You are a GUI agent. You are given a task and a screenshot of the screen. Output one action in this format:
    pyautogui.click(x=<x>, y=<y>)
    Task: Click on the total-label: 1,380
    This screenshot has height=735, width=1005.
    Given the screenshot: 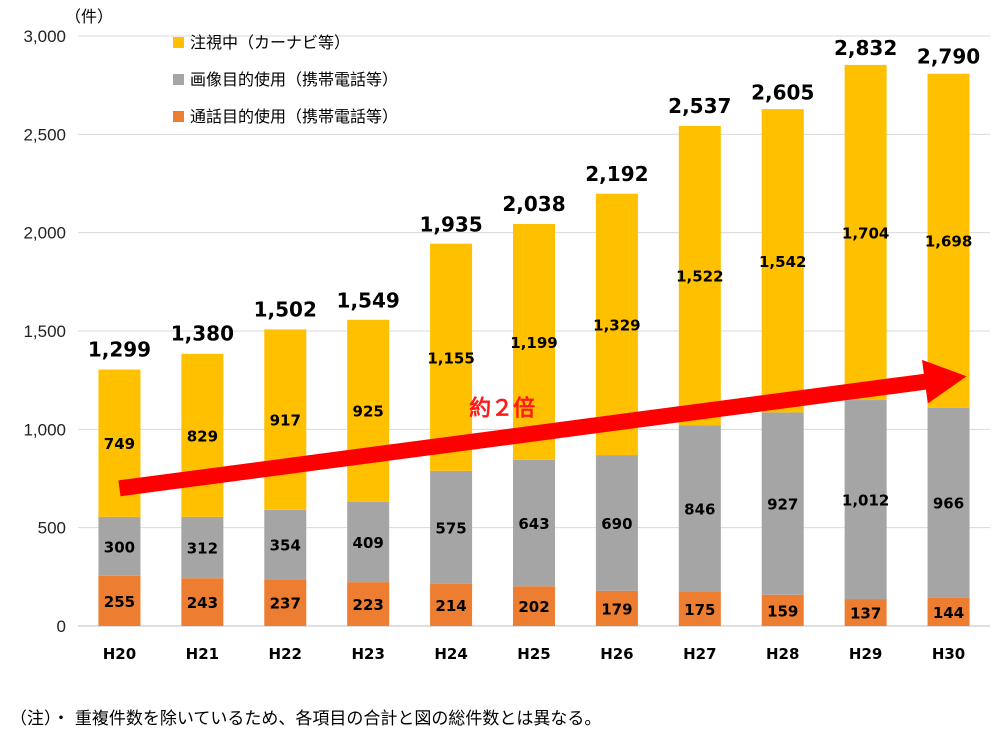 What is the action you would take?
    pyautogui.click(x=202, y=334)
    